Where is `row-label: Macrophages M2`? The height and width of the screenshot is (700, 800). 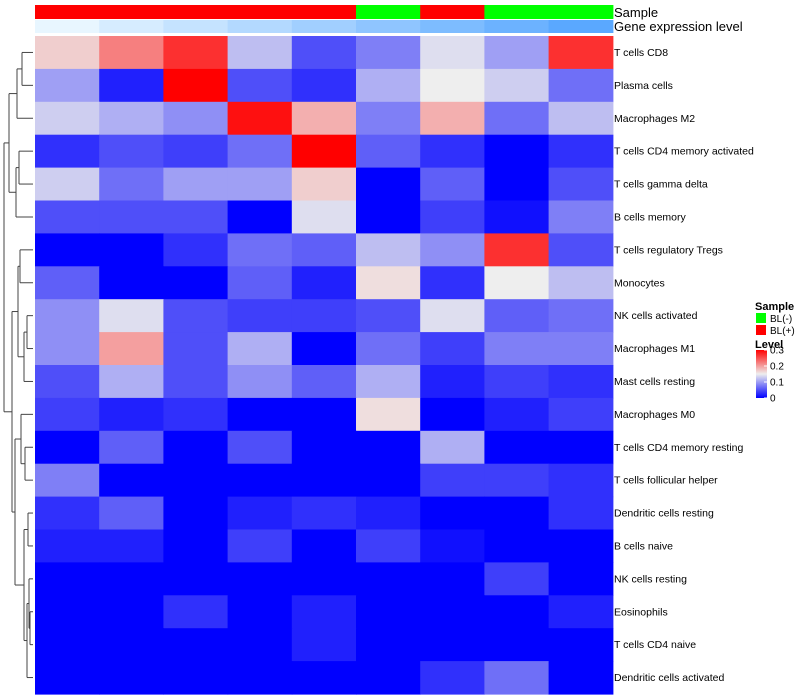
row-label: Macrophages M2 is located at coordinates (654, 119).